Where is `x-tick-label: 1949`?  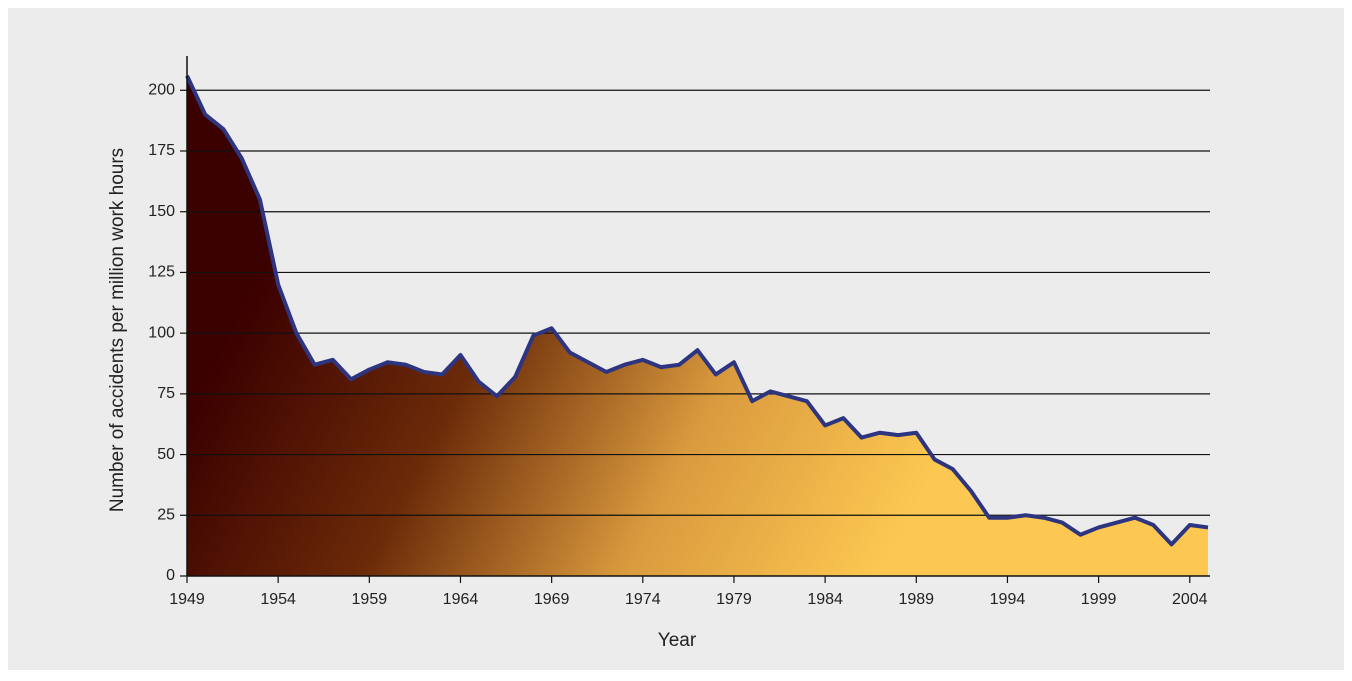
x-tick-label: 1949 is located at coordinates (187, 599).